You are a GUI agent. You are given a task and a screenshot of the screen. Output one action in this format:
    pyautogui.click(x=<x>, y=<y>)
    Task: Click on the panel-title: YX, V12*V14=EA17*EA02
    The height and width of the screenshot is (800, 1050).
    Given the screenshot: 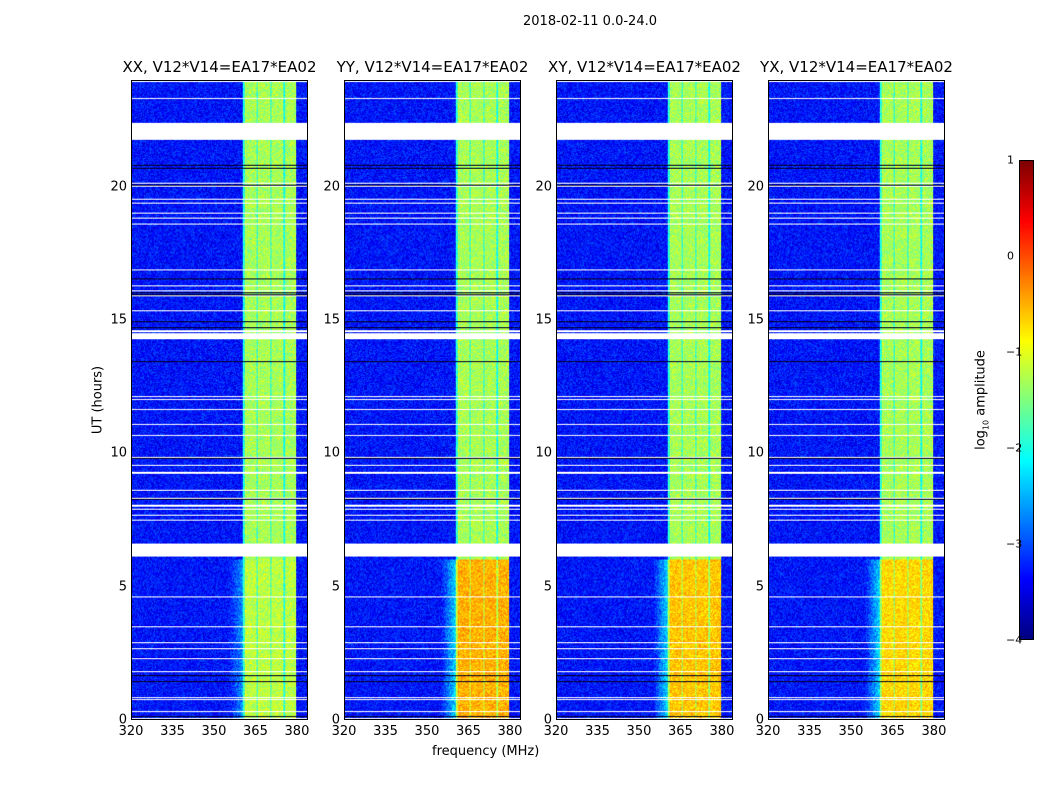 What is the action you would take?
    pyautogui.click(x=856, y=67)
    